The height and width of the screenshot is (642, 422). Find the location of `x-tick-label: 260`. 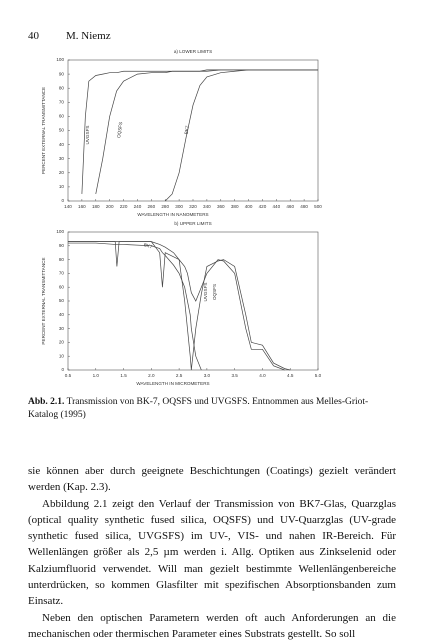

x-tick-label: 260 is located at coordinates (151, 206).